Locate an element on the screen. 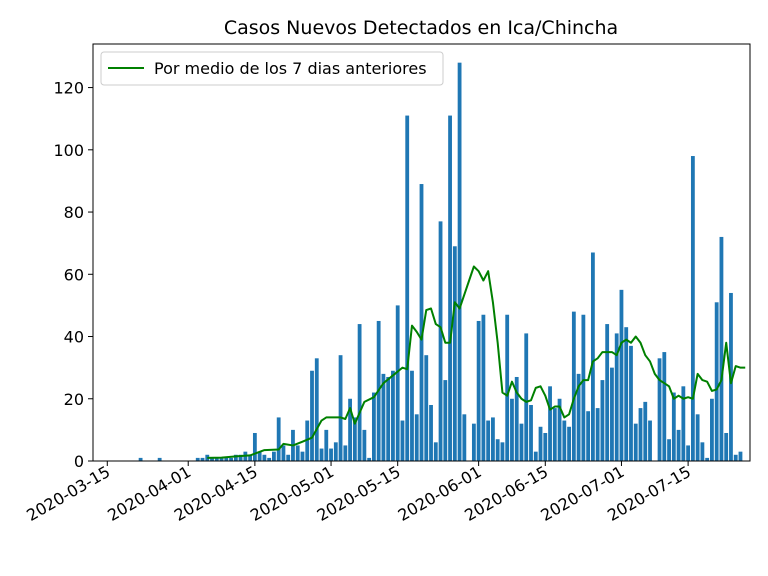  y-tick-label: 40 is located at coordinates (74, 337).